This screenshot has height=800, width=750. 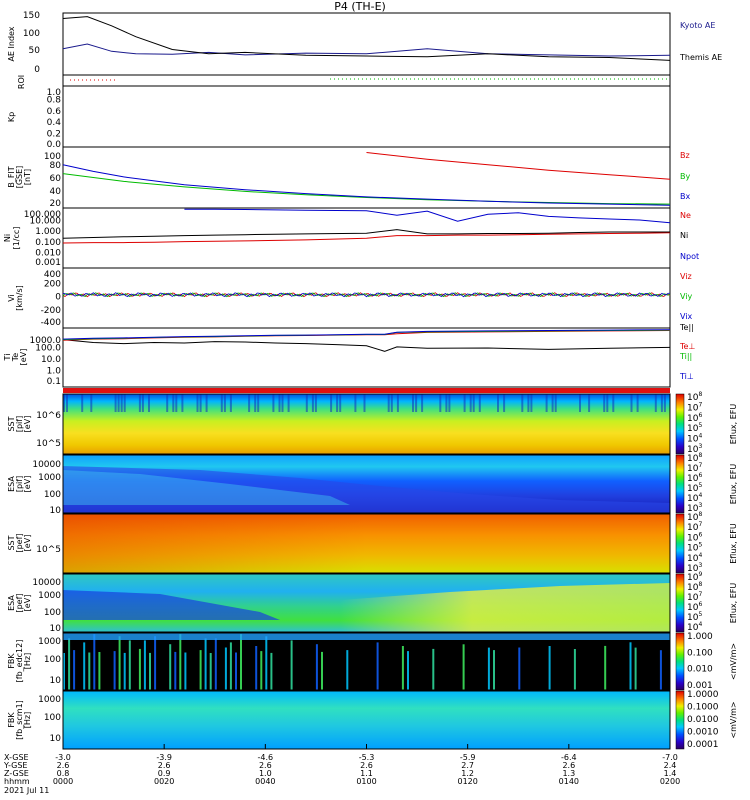 What do you see at coordinates (27, 177) in the screenshot?
I see `bfit-unit: [nT]` at bounding box center [27, 177].